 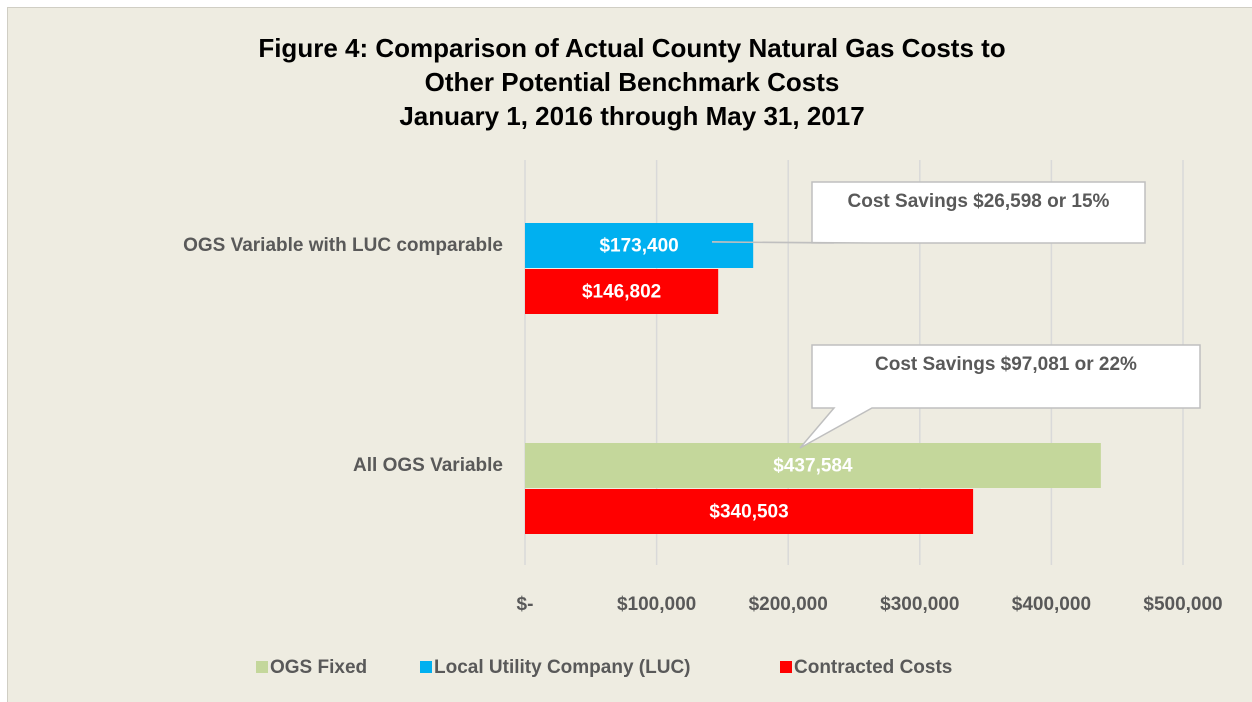 I want to click on x-tick-label: $100,000, so click(x=656, y=604).